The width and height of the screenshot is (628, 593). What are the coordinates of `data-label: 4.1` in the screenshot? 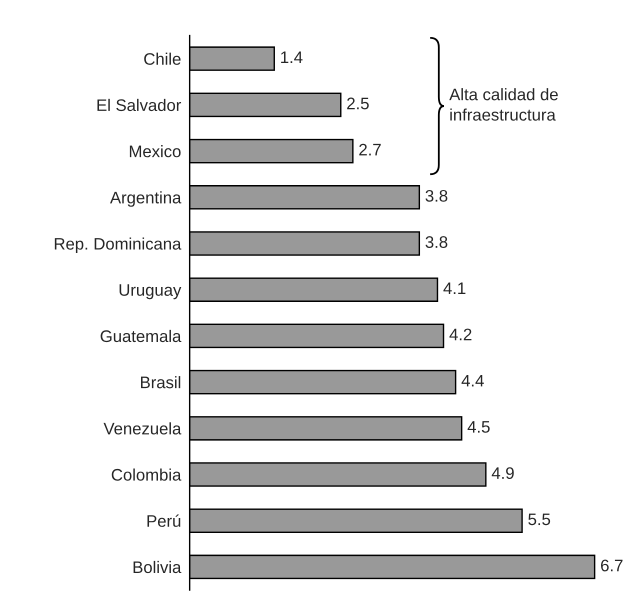 It's located at (454, 288).